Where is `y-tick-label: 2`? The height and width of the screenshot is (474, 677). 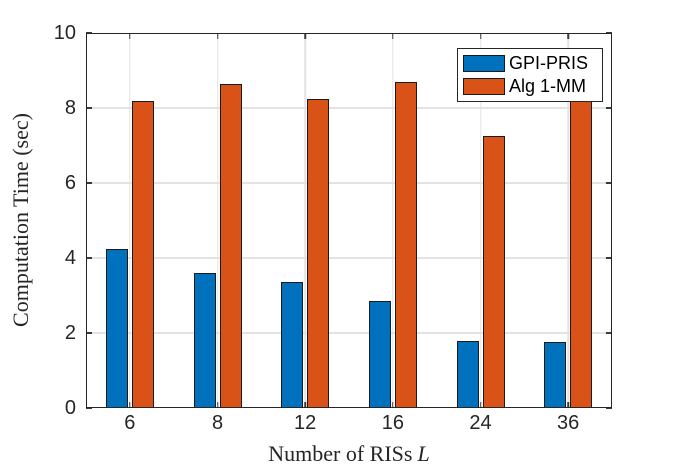 y-tick-label: 2 is located at coordinates (70, 333).